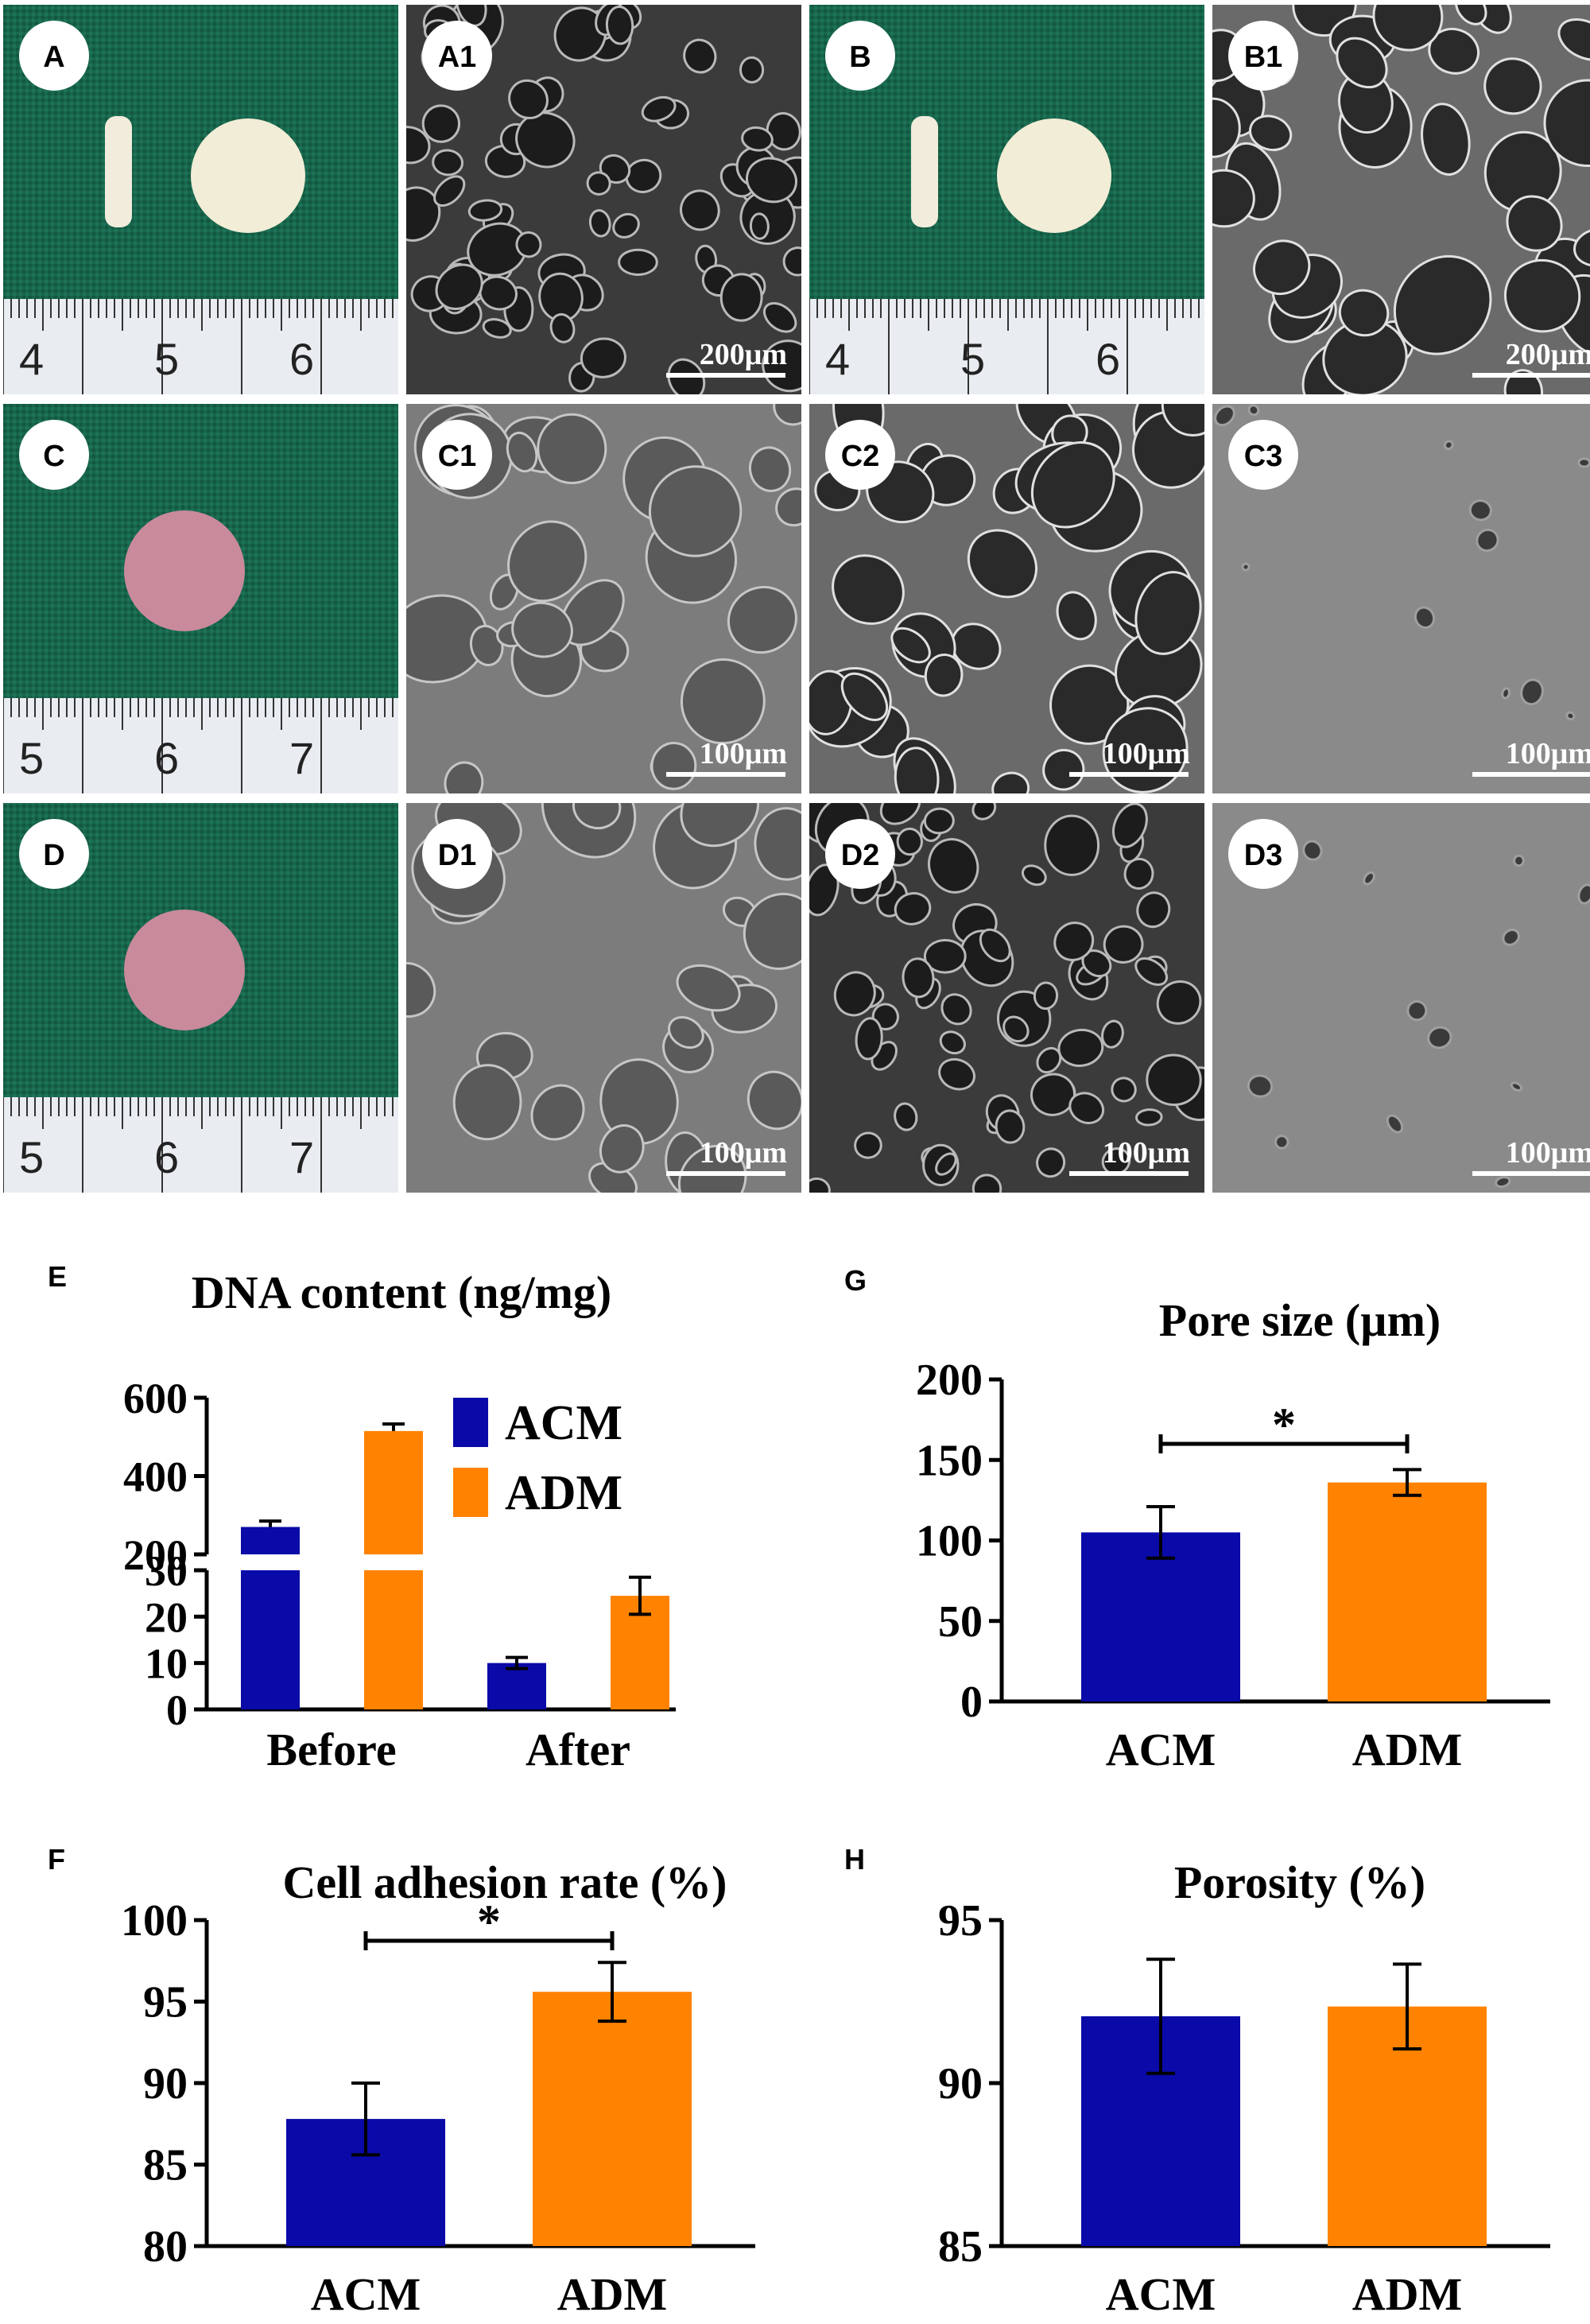  Describe the element at coordinates (165, 2003) in the screenshot. I see `y-tick-label: 95` at that location.